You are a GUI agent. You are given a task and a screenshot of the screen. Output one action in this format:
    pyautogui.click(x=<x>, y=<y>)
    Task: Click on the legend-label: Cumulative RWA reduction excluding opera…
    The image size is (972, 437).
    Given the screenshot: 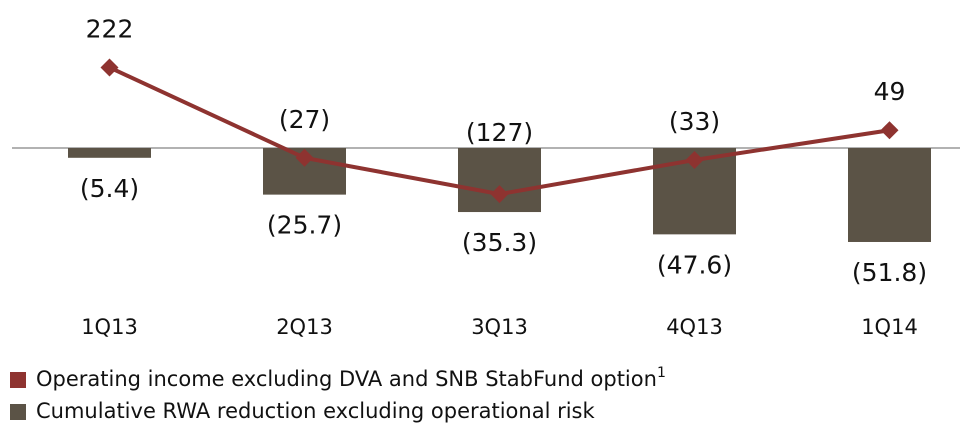 What is the action you would take?
    pyautogui.click(x=316, y=411)
    